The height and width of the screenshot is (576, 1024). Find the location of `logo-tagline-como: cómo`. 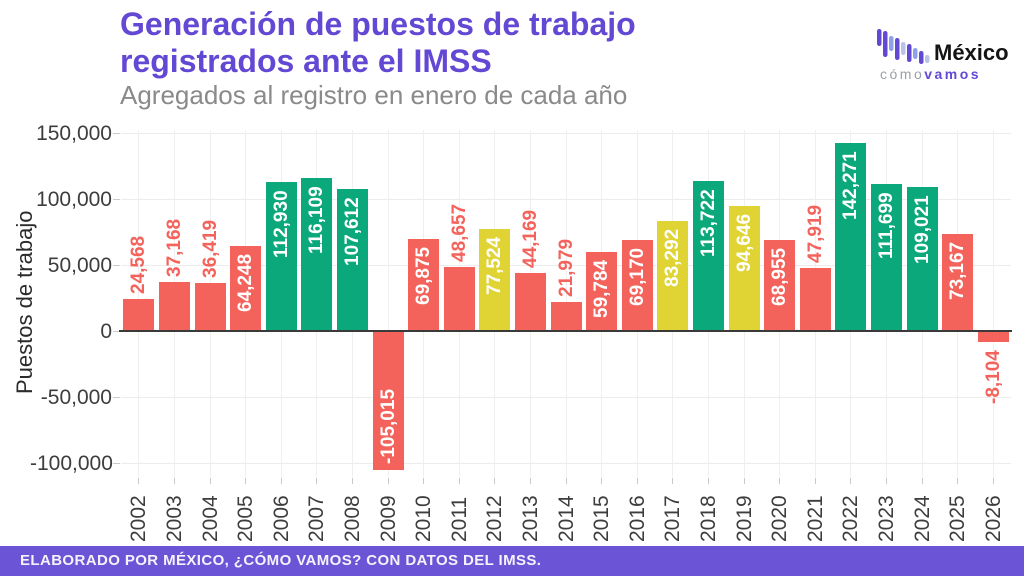

logo-tagline-como: cómo is located at coordinates (902, 74).